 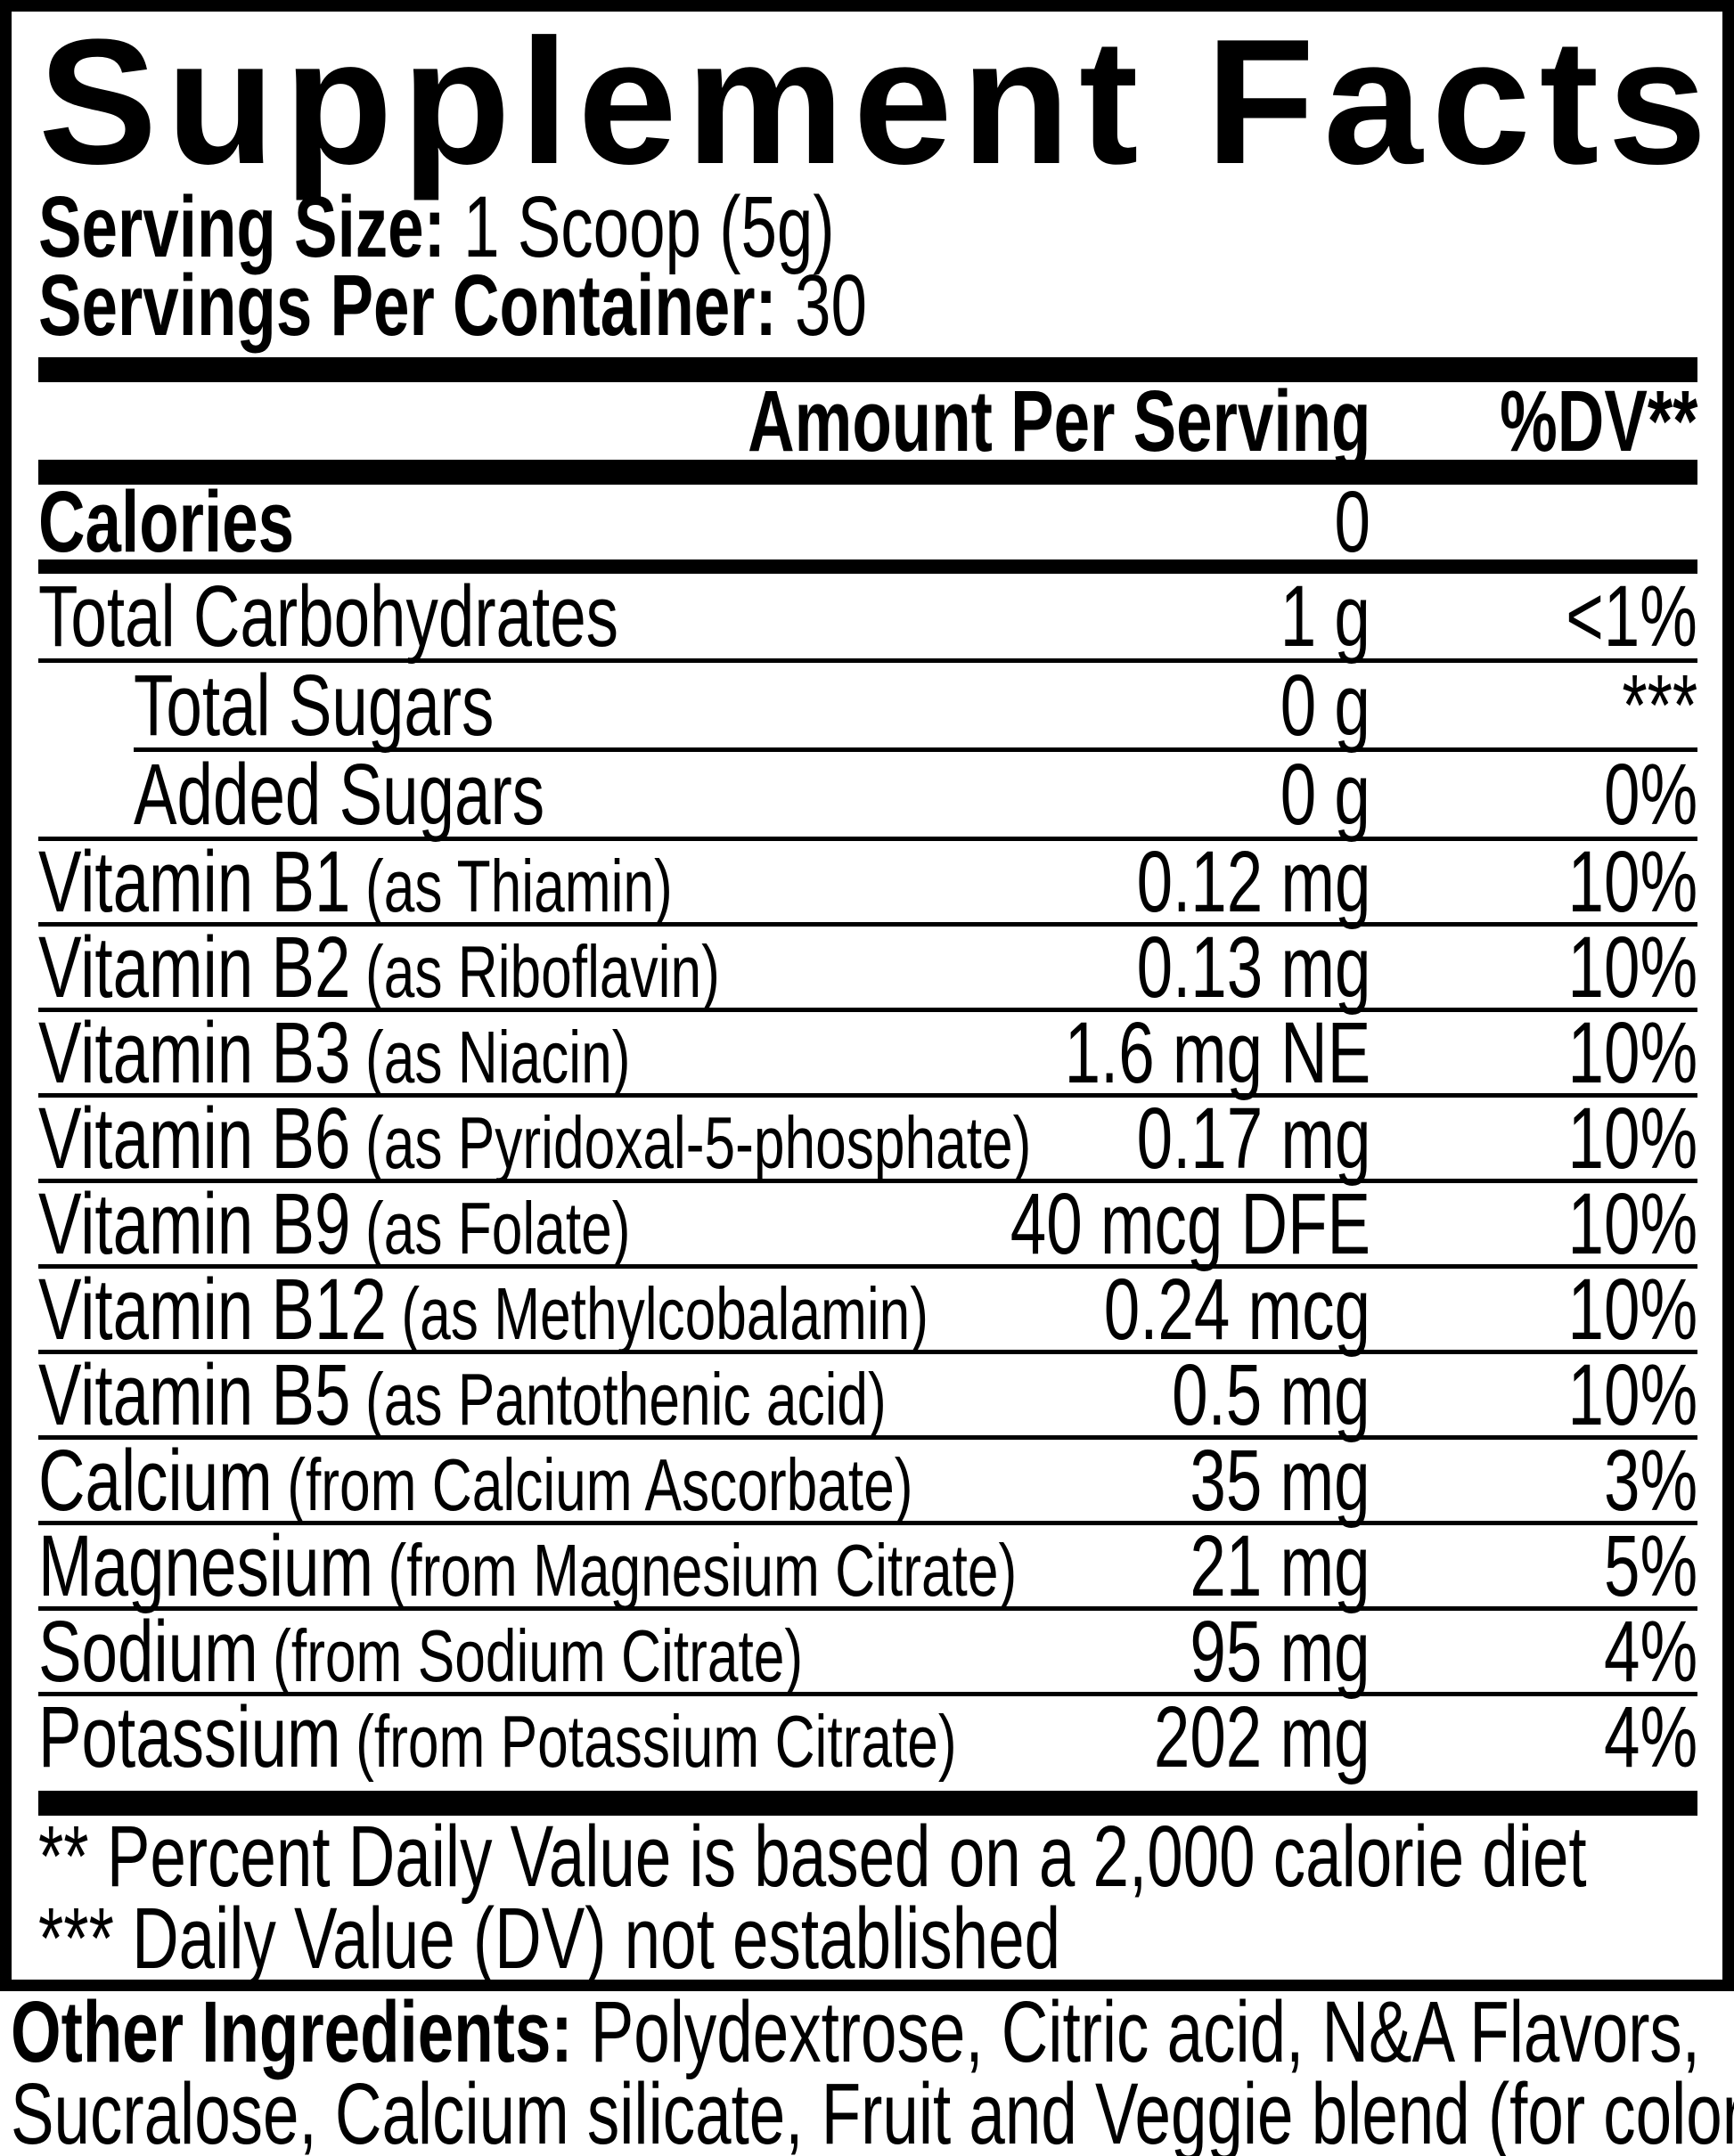 I want to click on nutrient-detail: (from Potassium Citrate), so click(x=656, y=1741).